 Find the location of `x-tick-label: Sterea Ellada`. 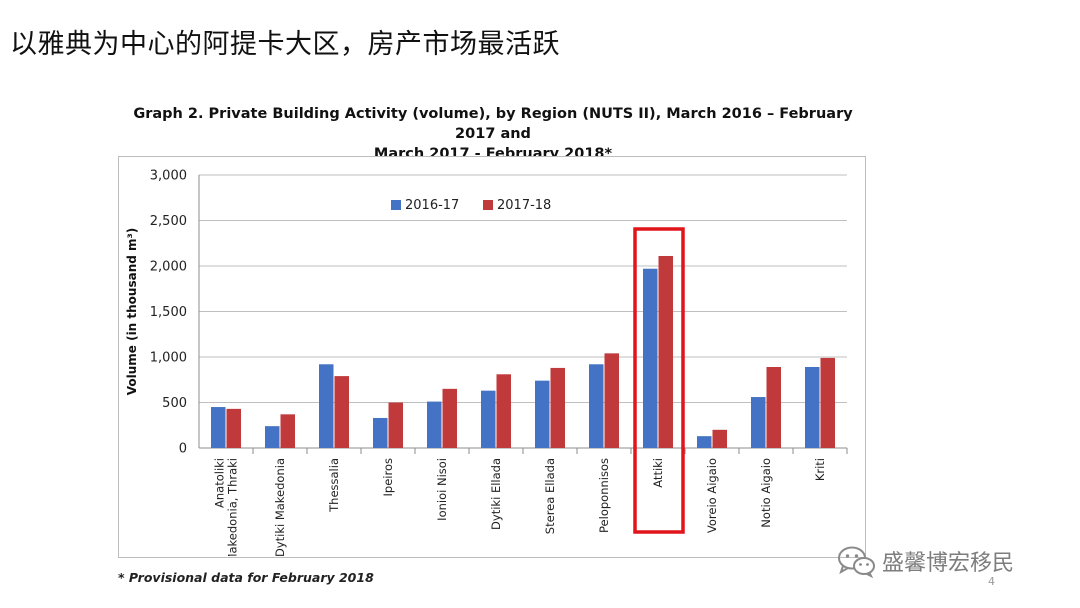

x-tick-label: Sterea Ellada is located at coordinates (550, 496).